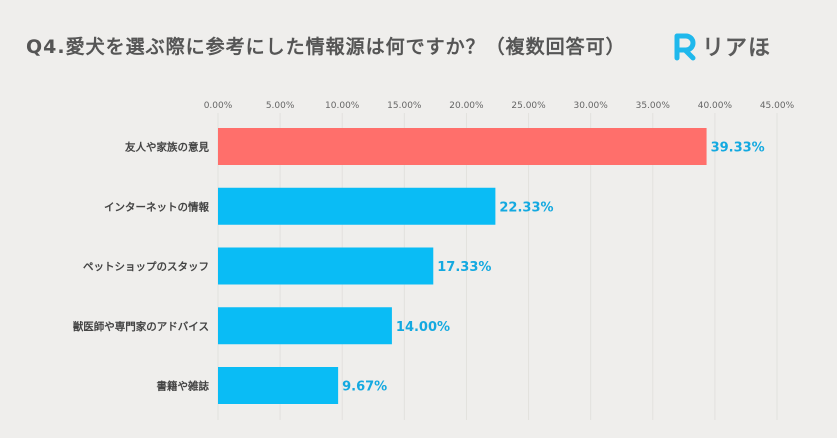  I want to click on category-label: 友人や家族の意見, so click(166, 147).